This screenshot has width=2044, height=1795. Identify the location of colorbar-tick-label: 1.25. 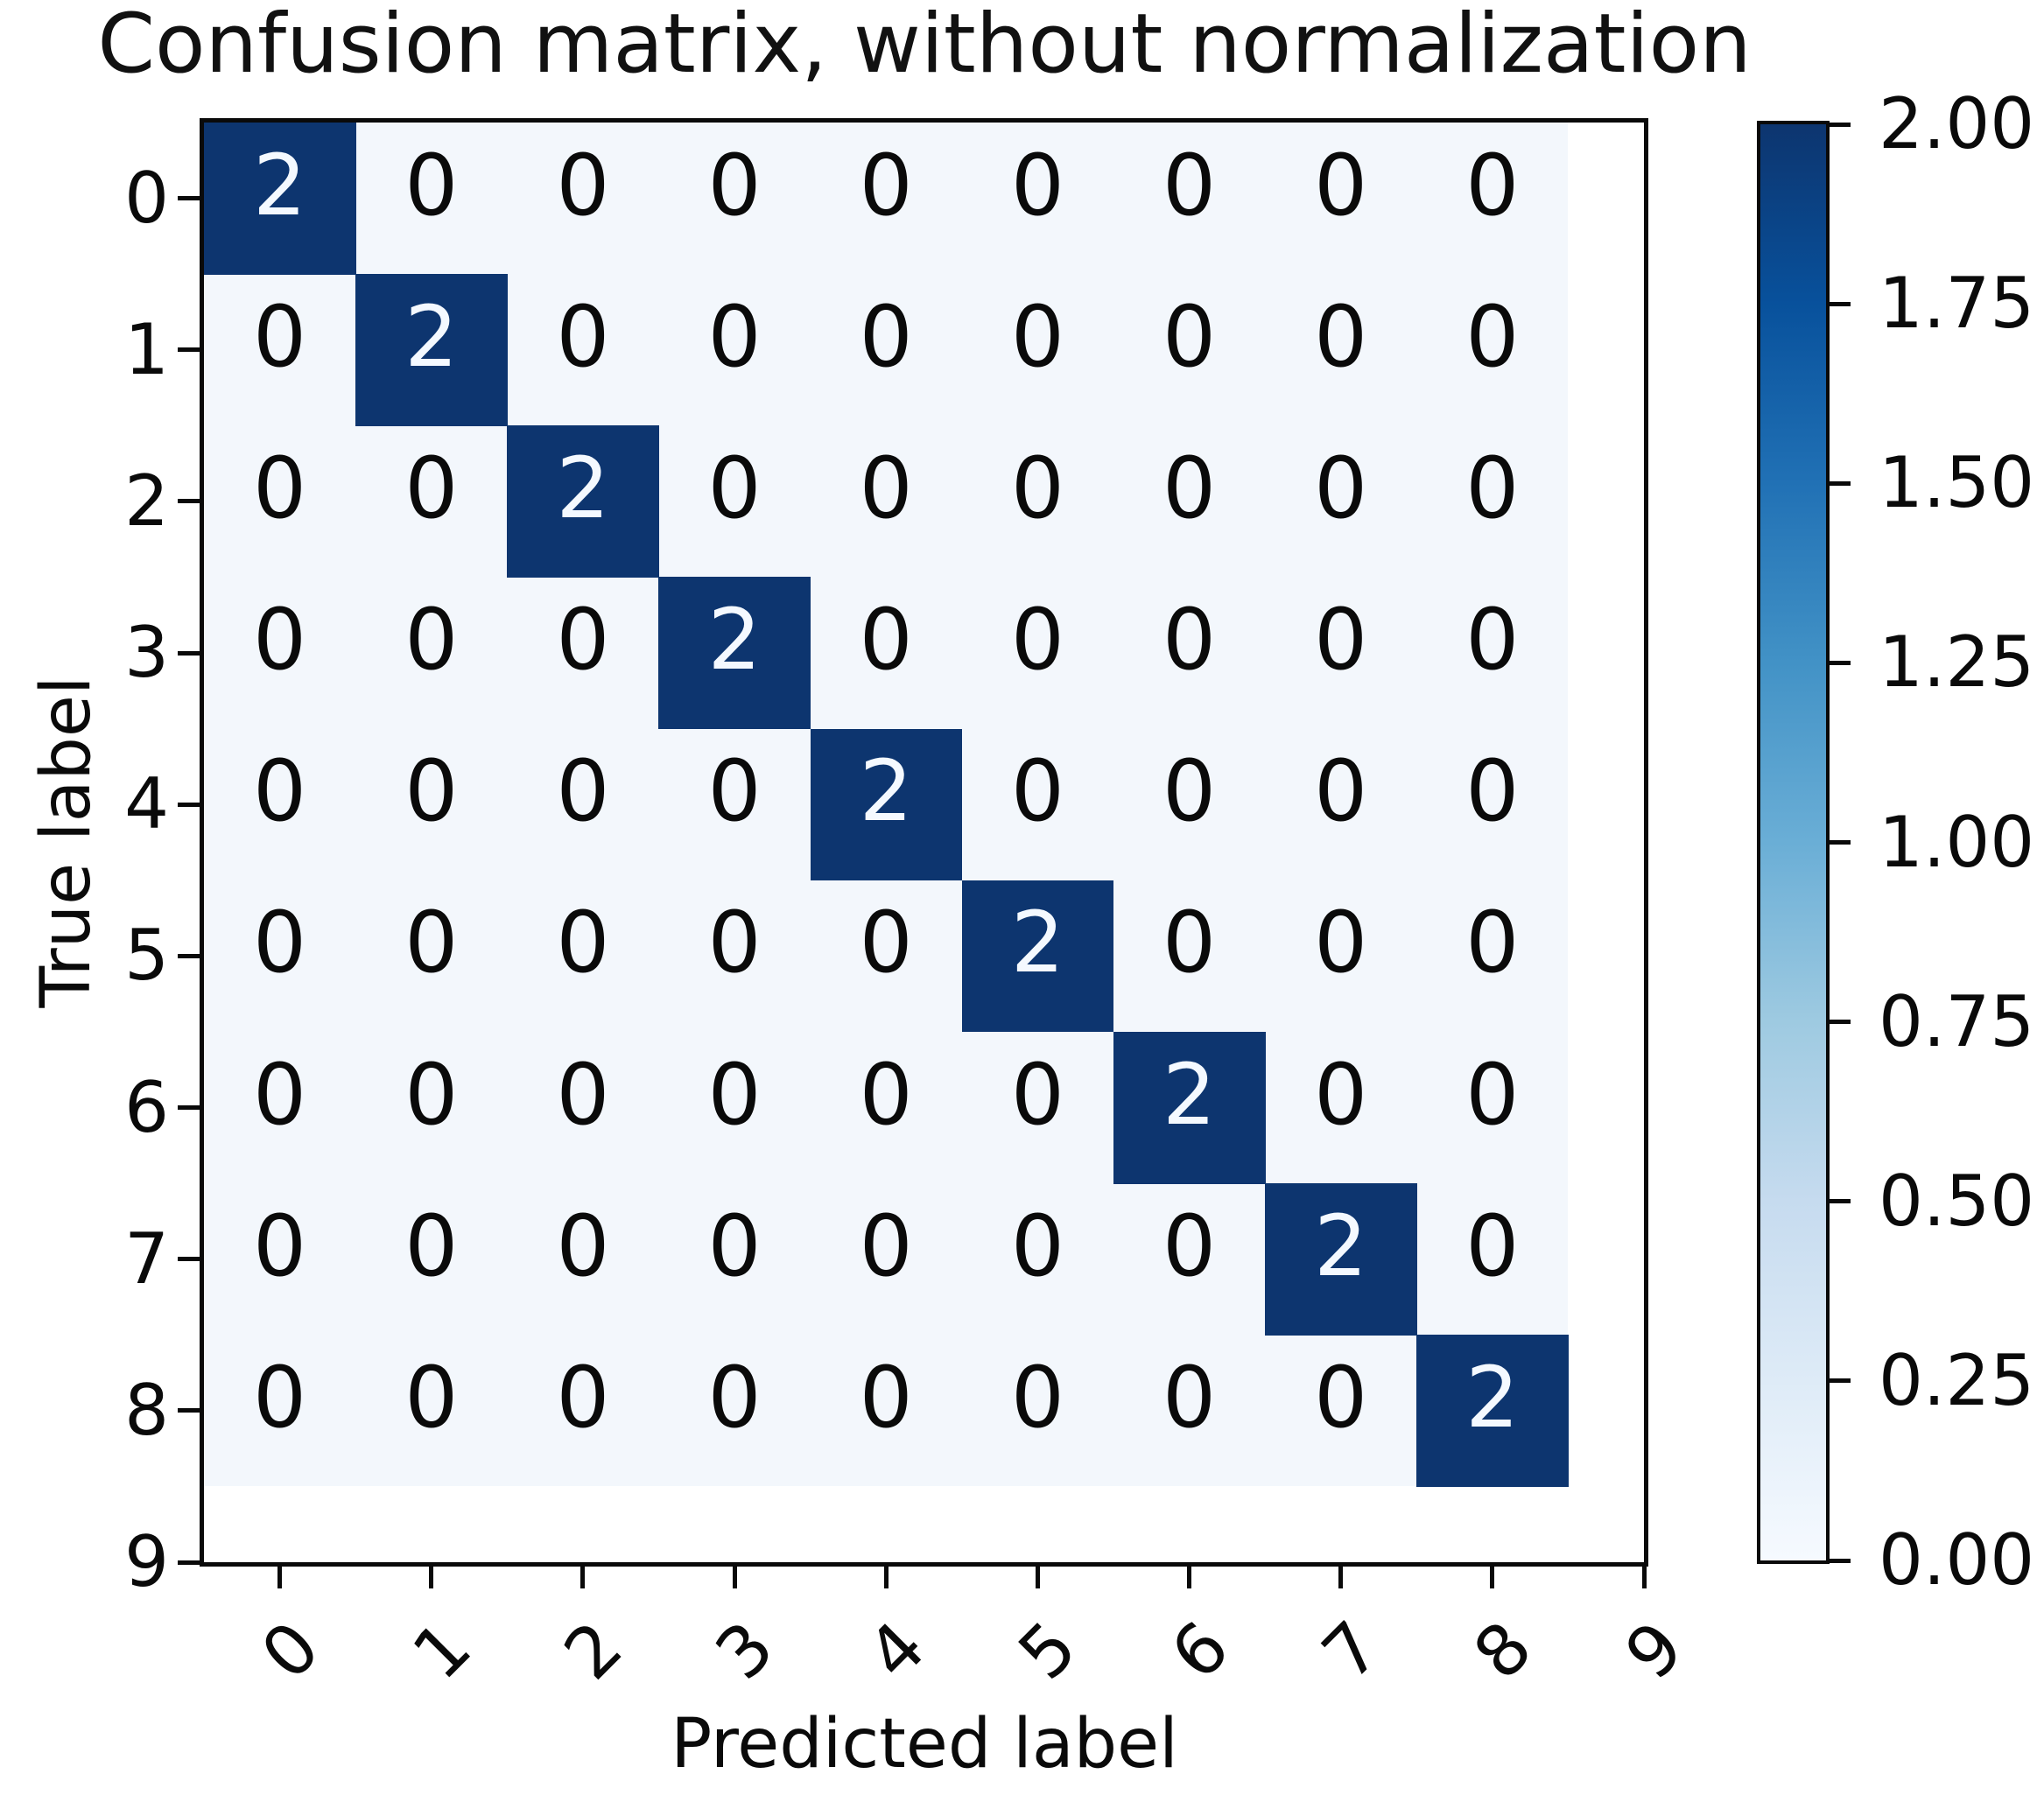
(1957, 662).